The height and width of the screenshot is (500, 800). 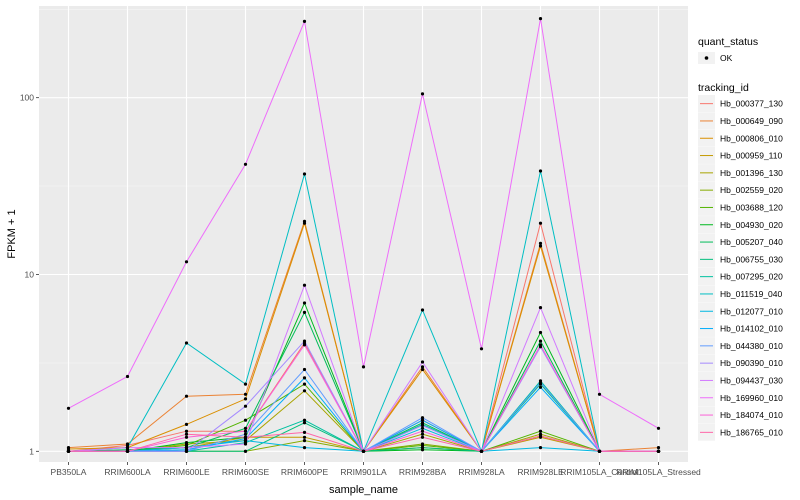 I want to click on x-tick-label: RRIM105LA_Control, so click(x=599, y=472).